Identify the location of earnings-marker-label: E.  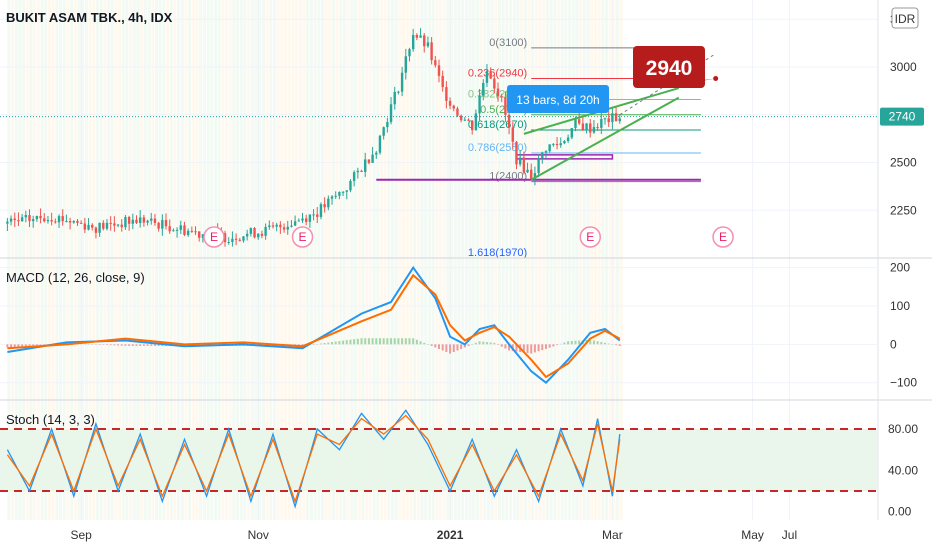
(214, 237).